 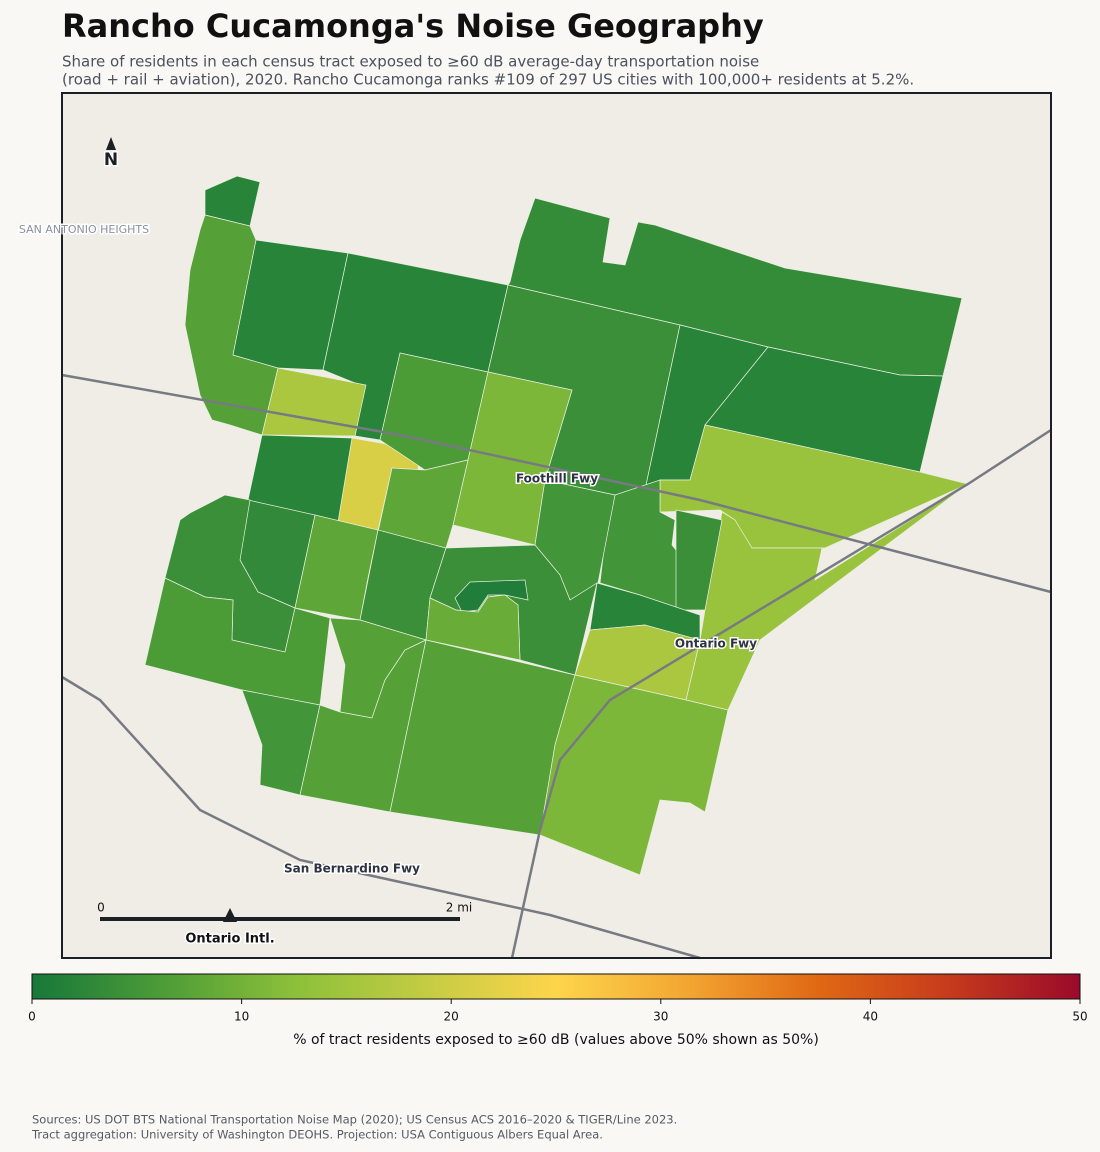 What do you see at coordinates (229, 939) in the screenshot?
I see `airport-label: Ontario Intl.` at bounding box center [229, 939].